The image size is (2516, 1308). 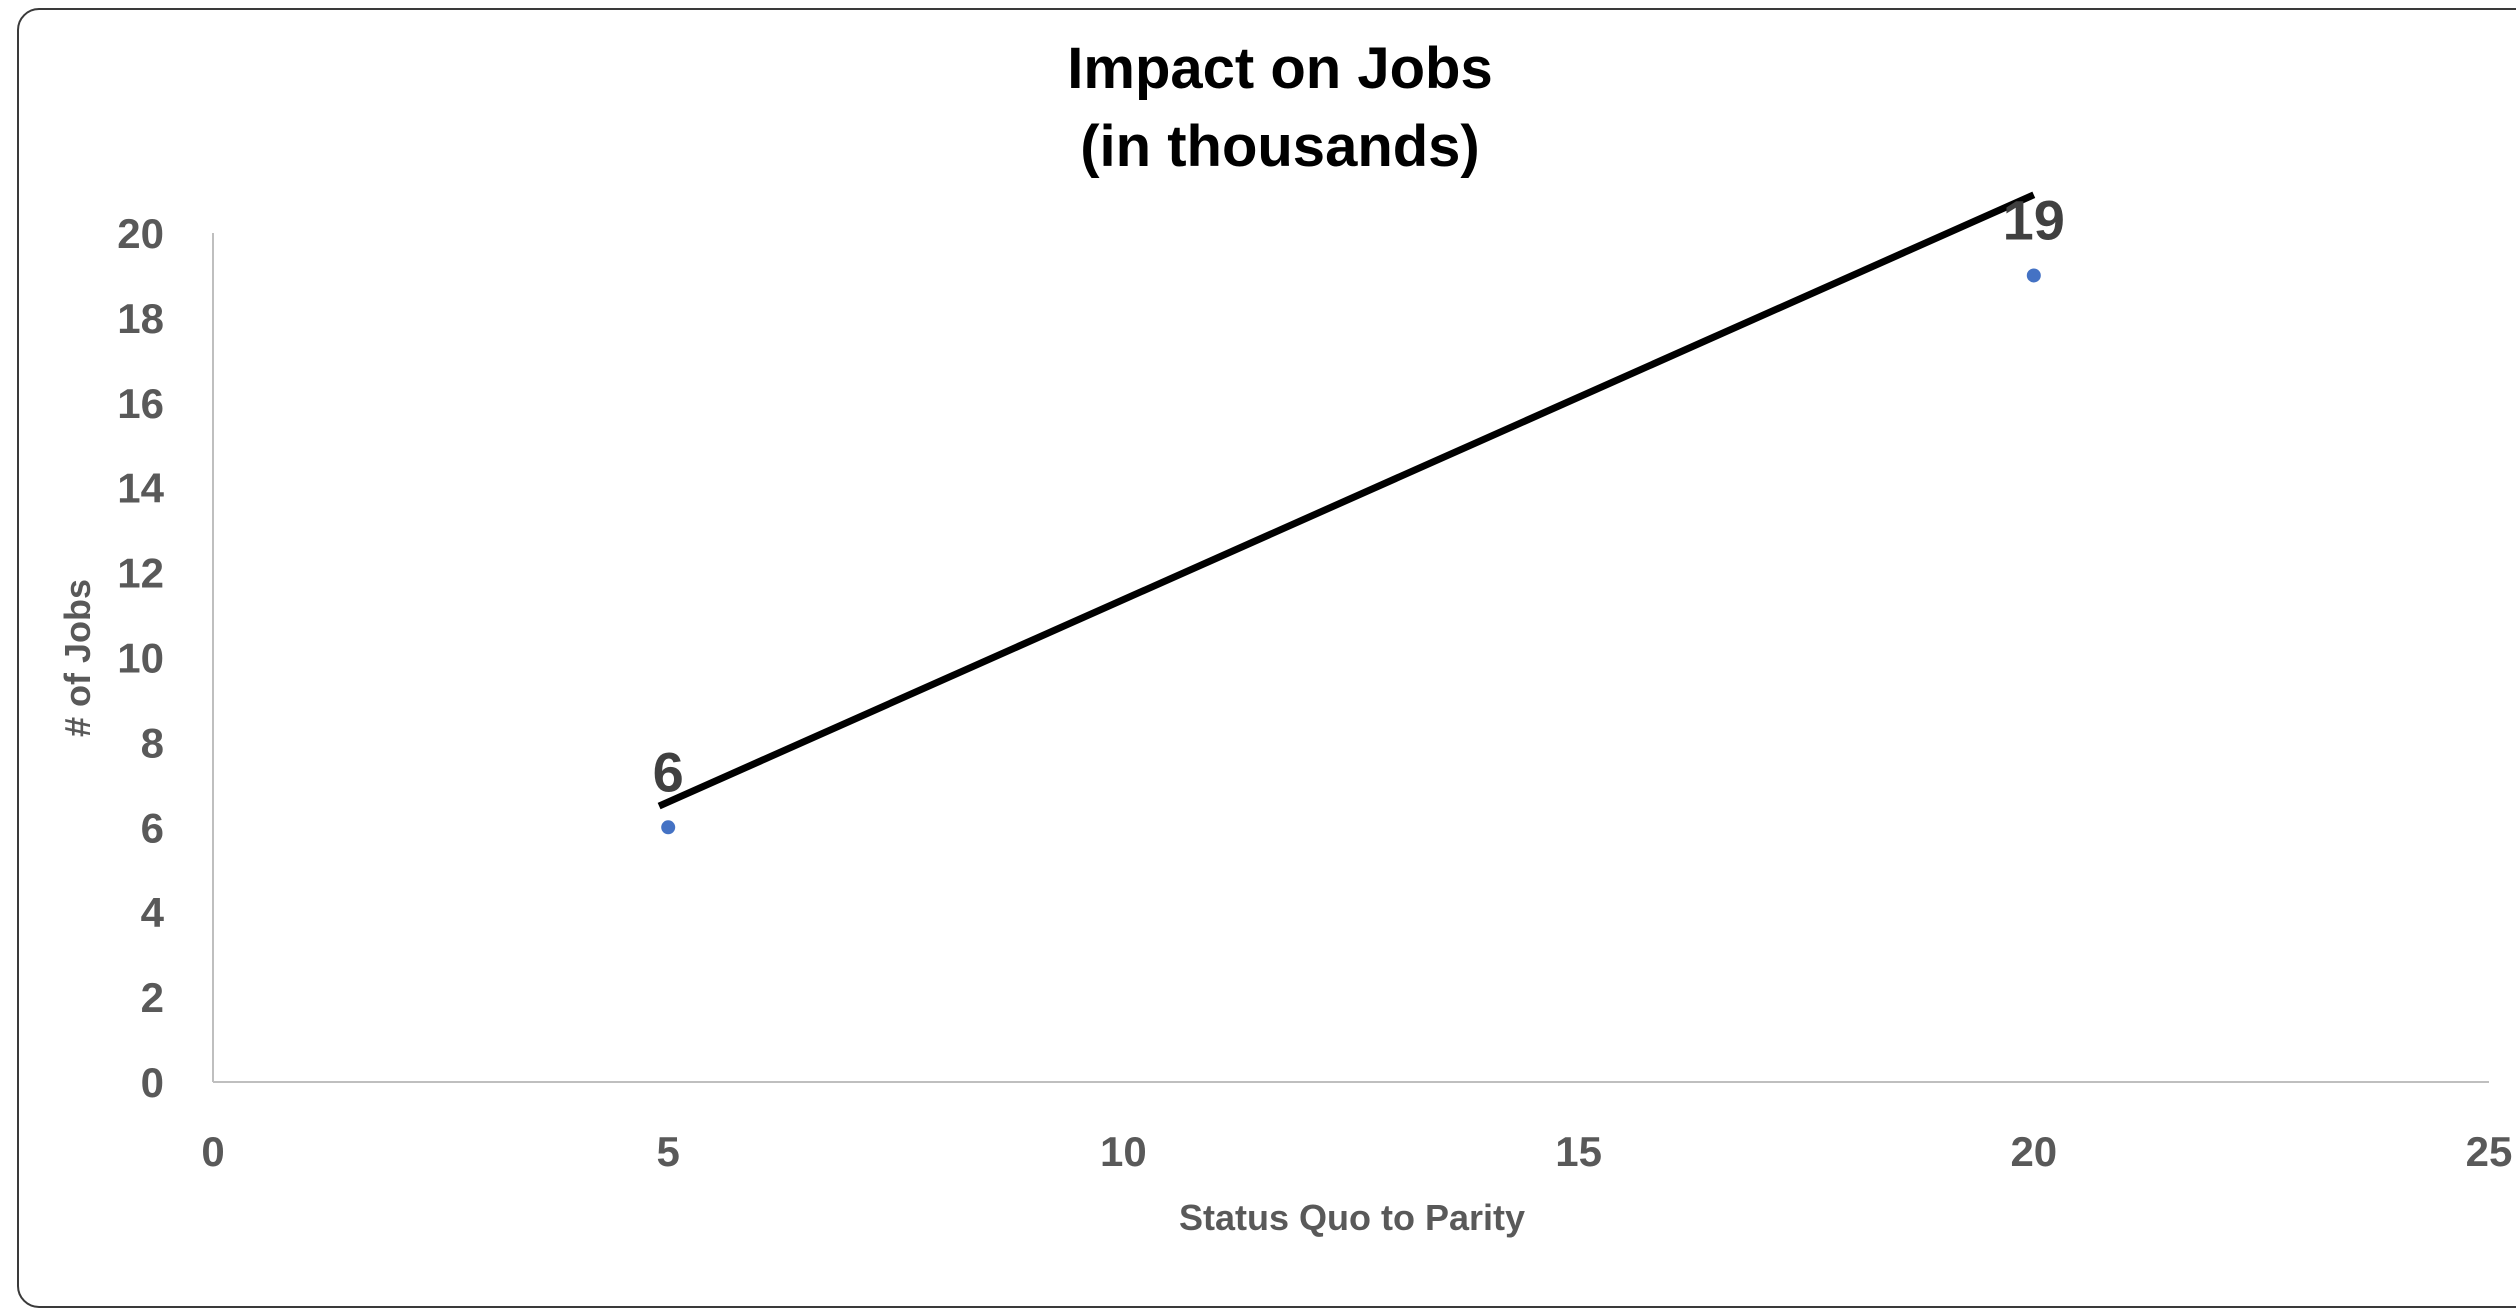 What do you see at coordinates (140, 488) in the screenshot?
I see `y-tick-label: 14` at bounding box center [140, 488].